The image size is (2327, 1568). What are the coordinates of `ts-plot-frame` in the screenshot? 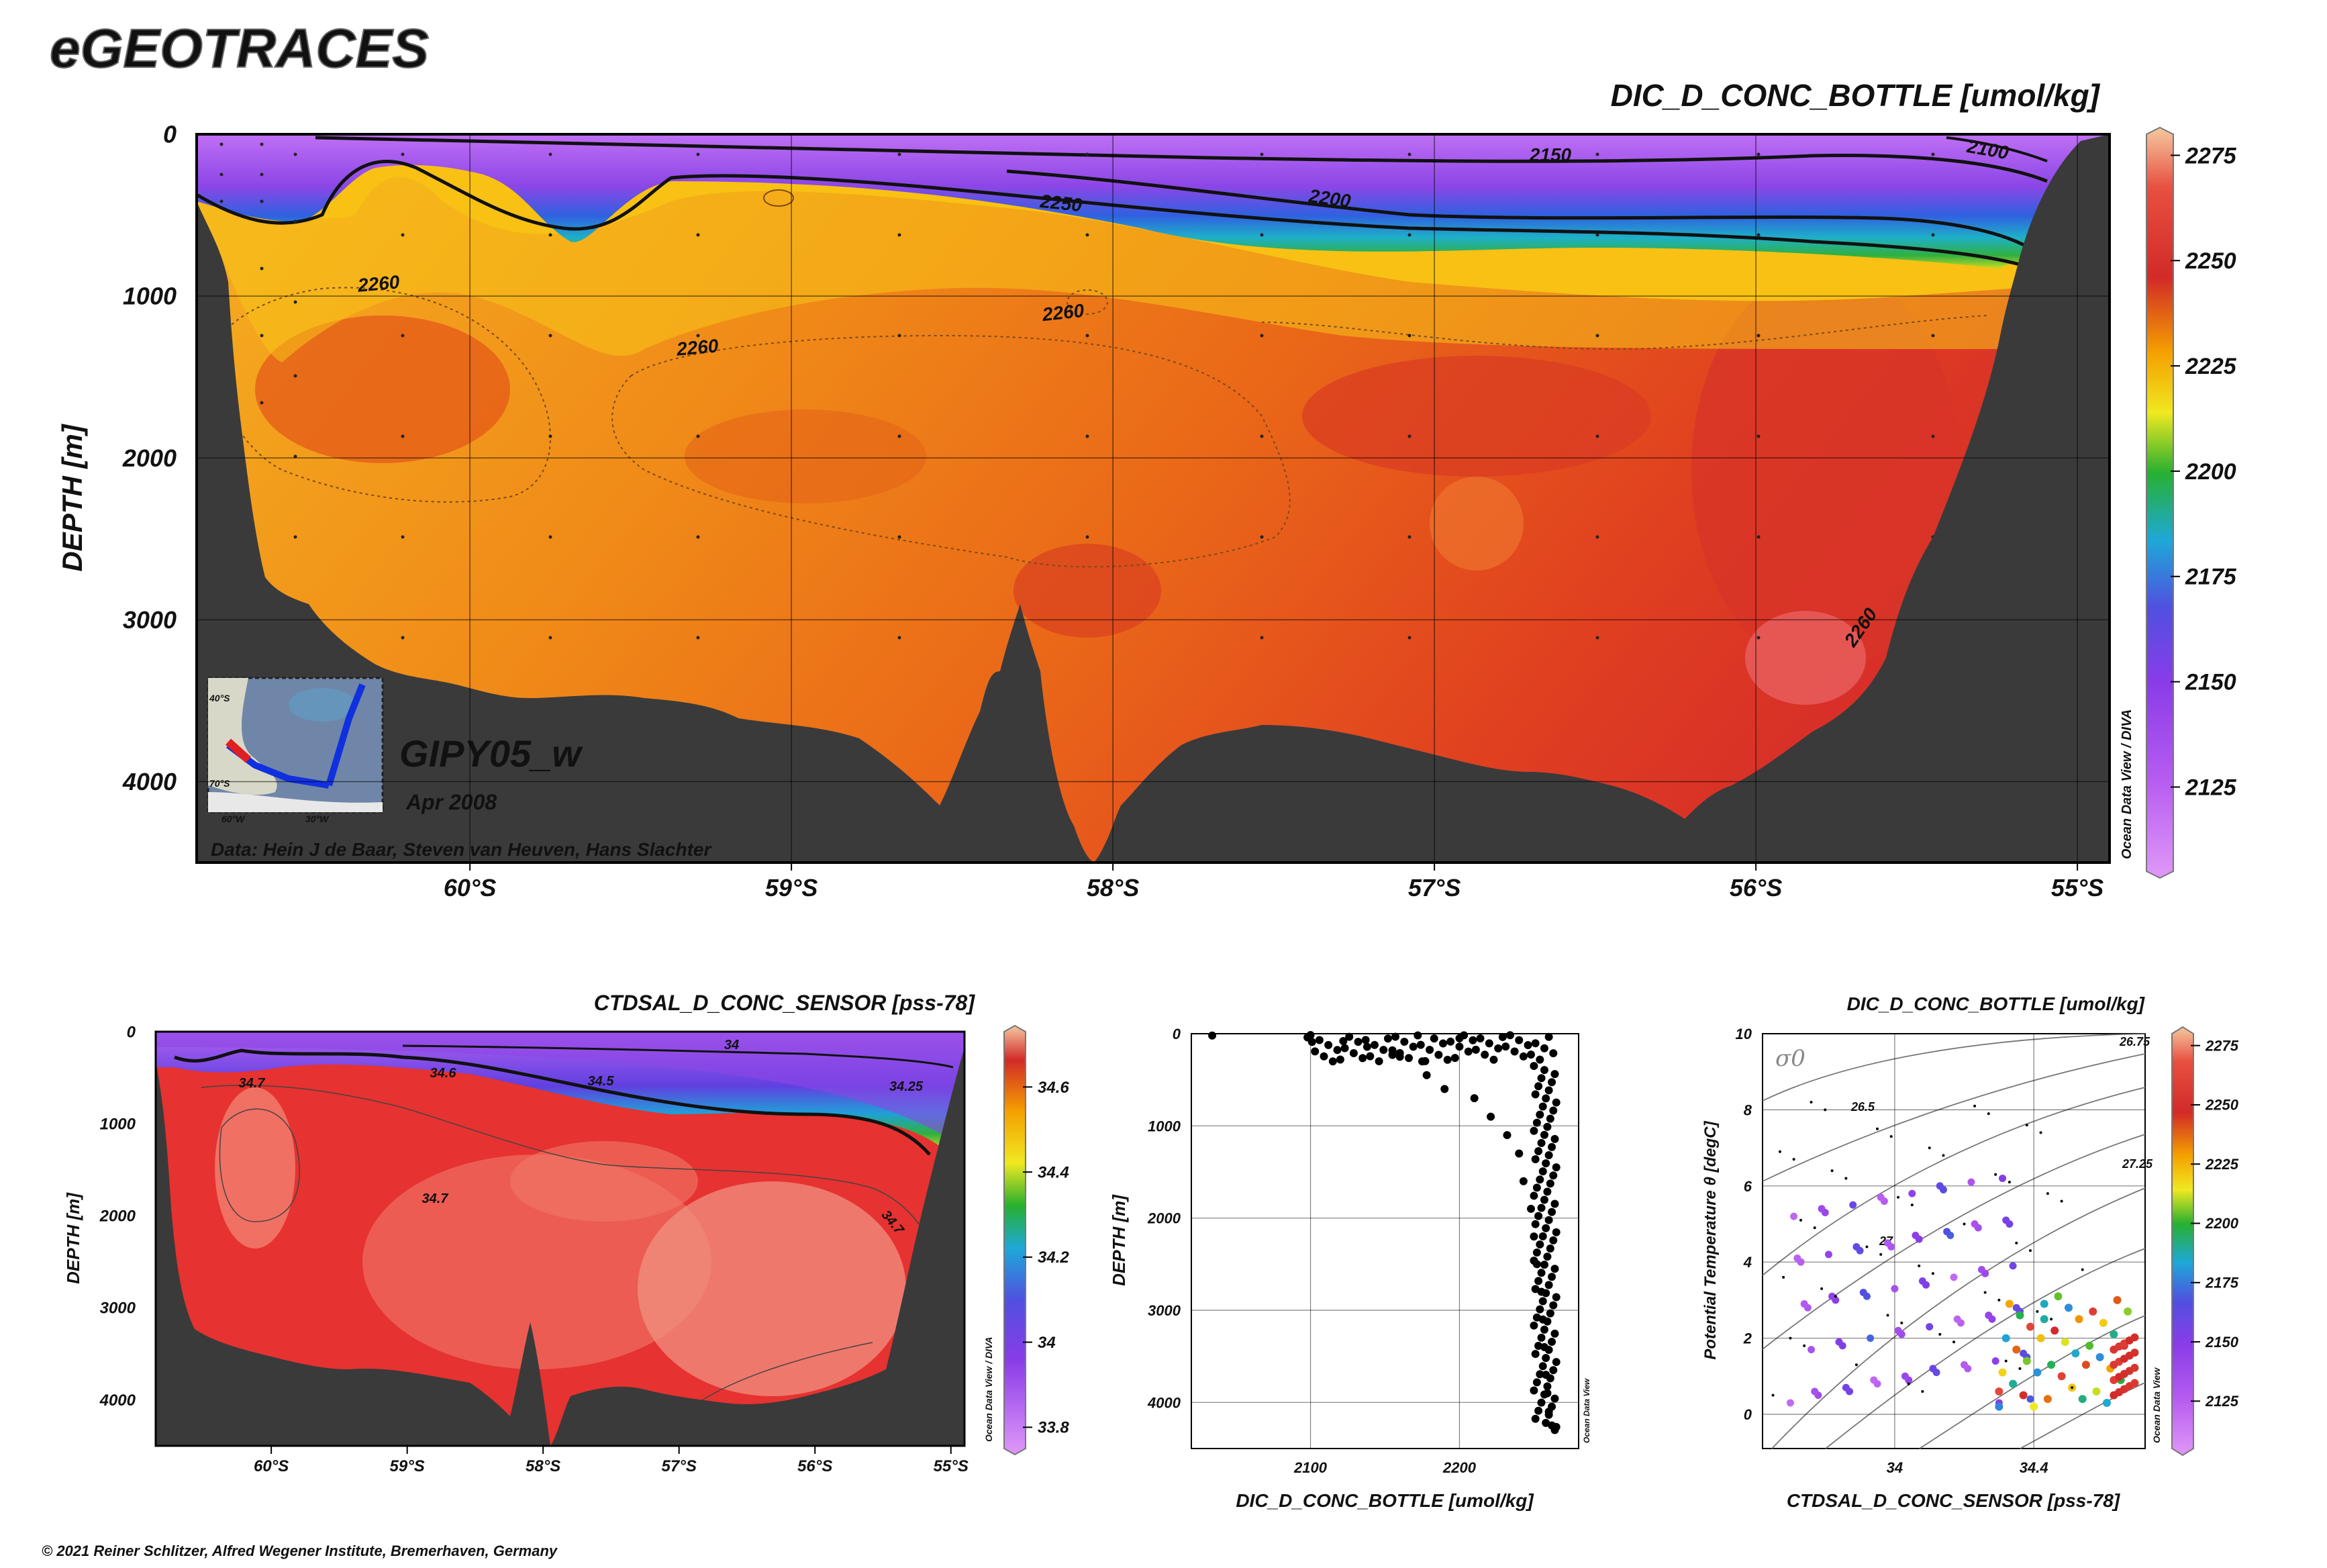 It's located at (1954, 1241).